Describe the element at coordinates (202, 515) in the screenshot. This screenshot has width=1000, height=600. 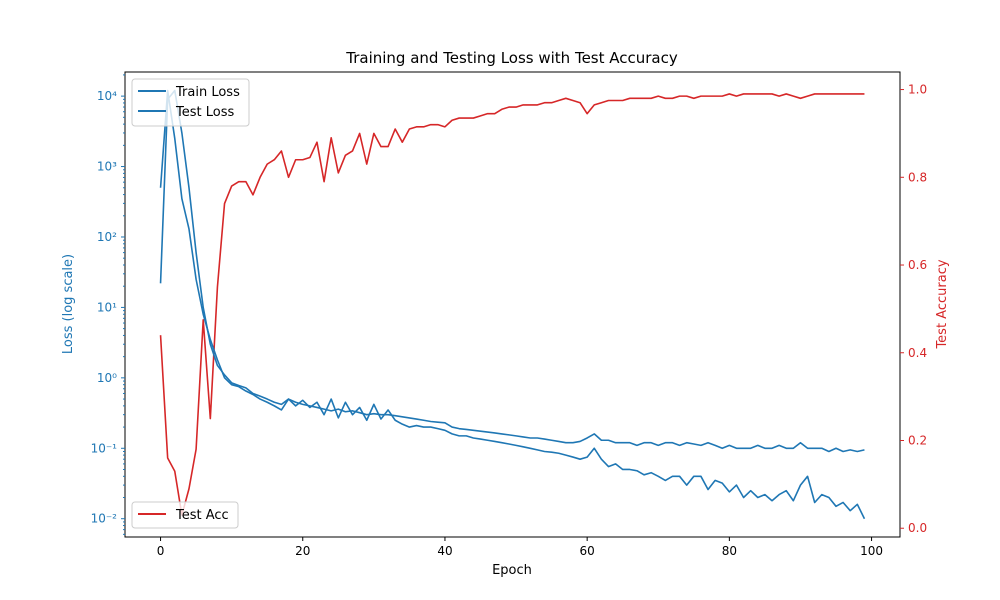
I see `legend-test-acc-label: Test Acc` at that location.